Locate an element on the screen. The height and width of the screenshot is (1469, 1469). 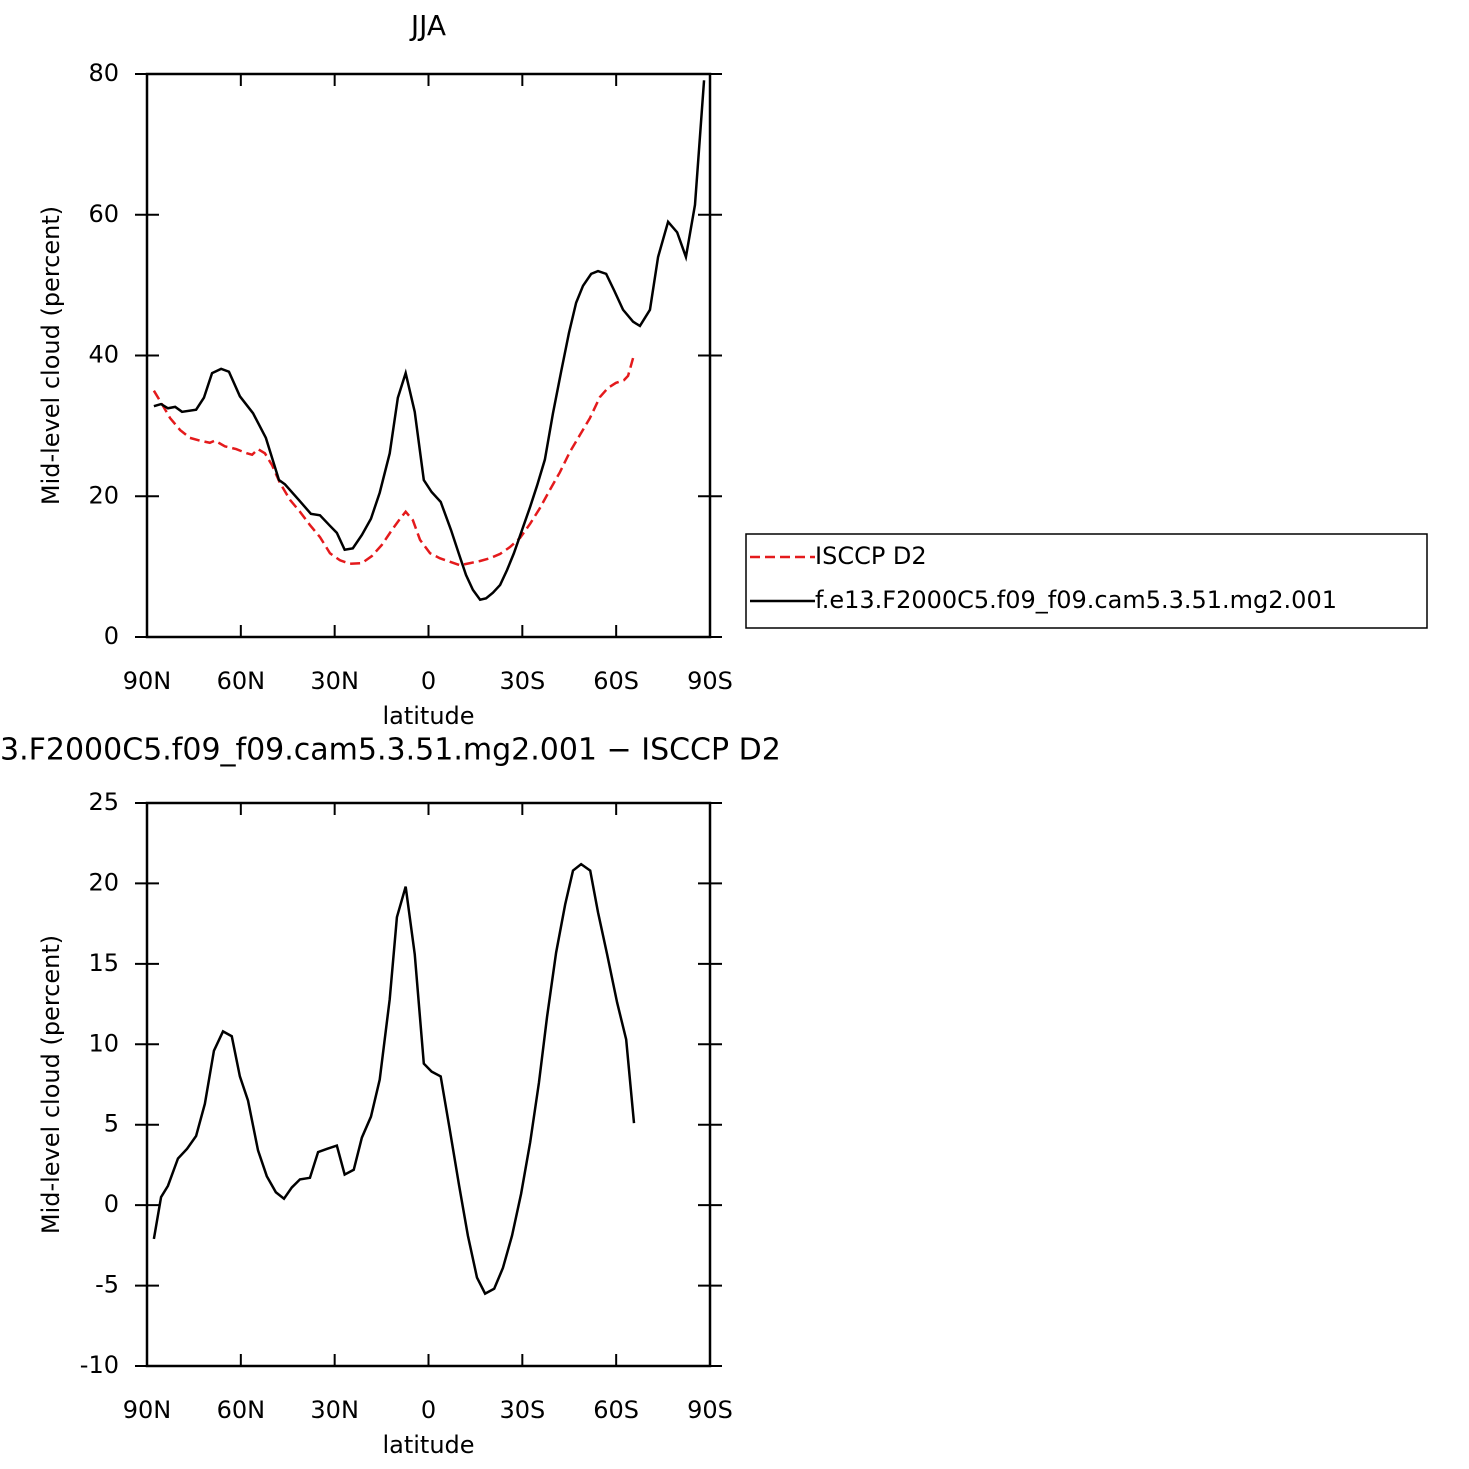
plot-frame is located at coordinates (428, 1084).